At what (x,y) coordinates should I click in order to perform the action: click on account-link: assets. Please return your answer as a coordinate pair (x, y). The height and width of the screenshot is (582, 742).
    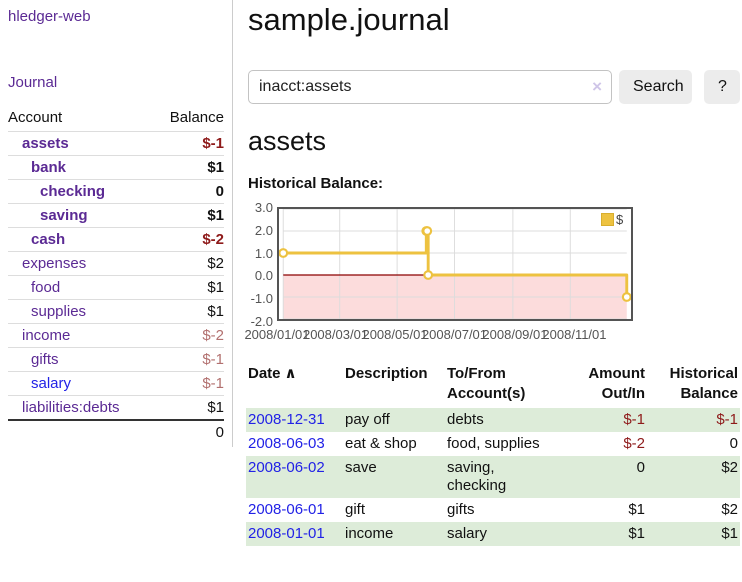
    Looking at the image, I should click on (45, 143).